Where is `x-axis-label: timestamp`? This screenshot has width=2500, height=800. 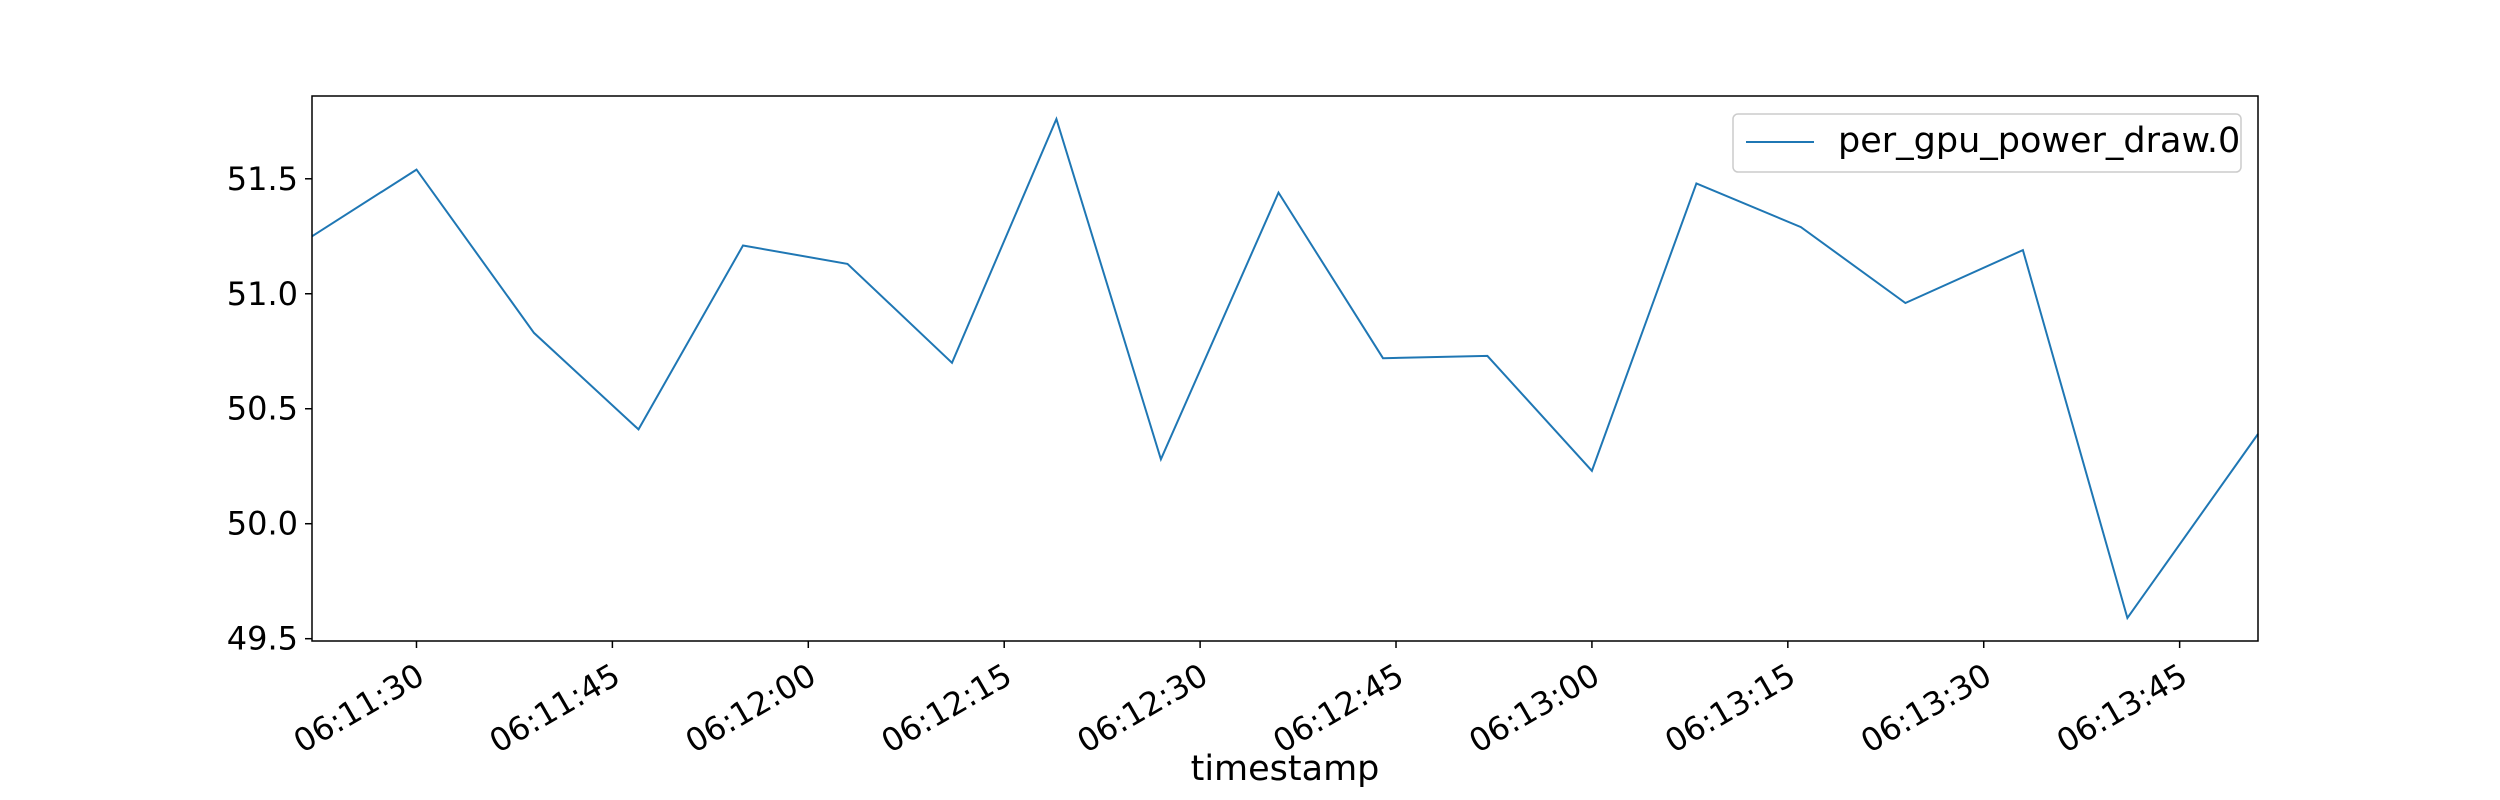
x-axis-label: timestamp is located at coordinates (1285, 769).